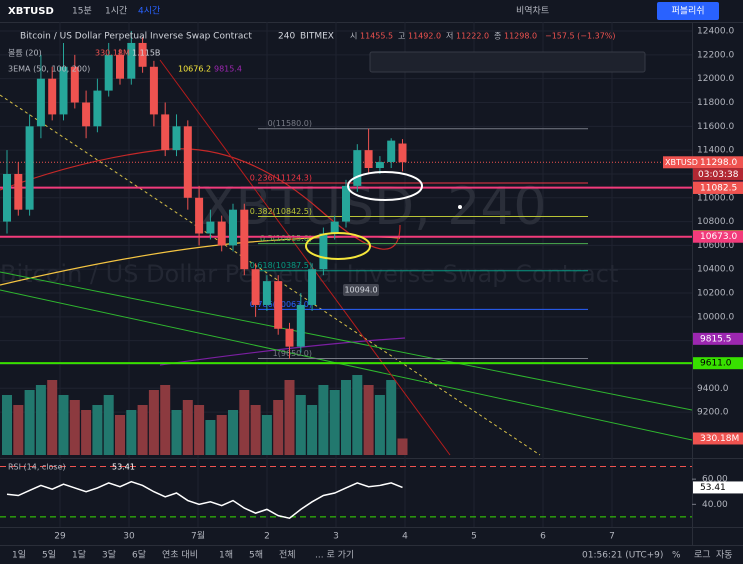  Describe the element at coordinates (286, 37) in the screenshot. I see `legend-interval: 240` at that location.